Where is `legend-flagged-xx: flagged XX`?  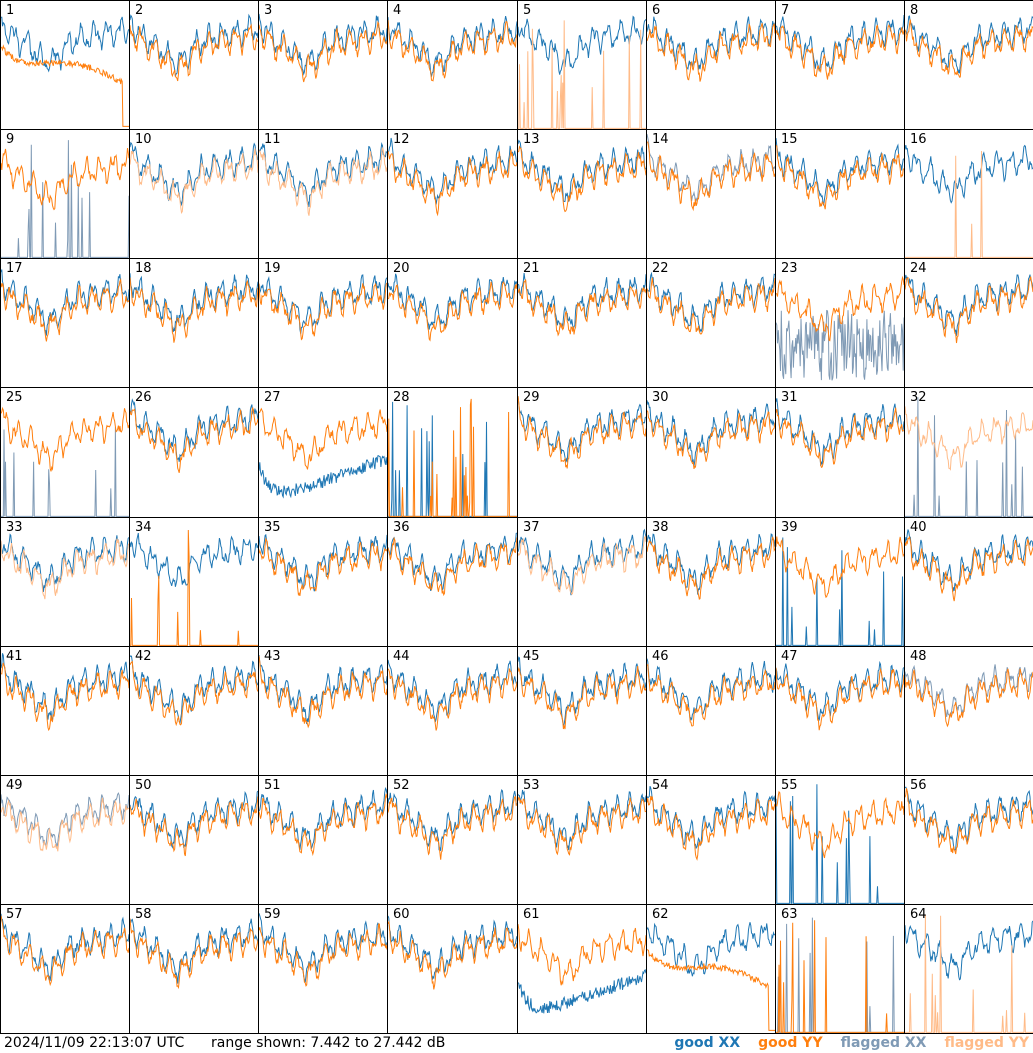 legend-flagged-xx: flagged XX is located at coordinates (883, 1043).